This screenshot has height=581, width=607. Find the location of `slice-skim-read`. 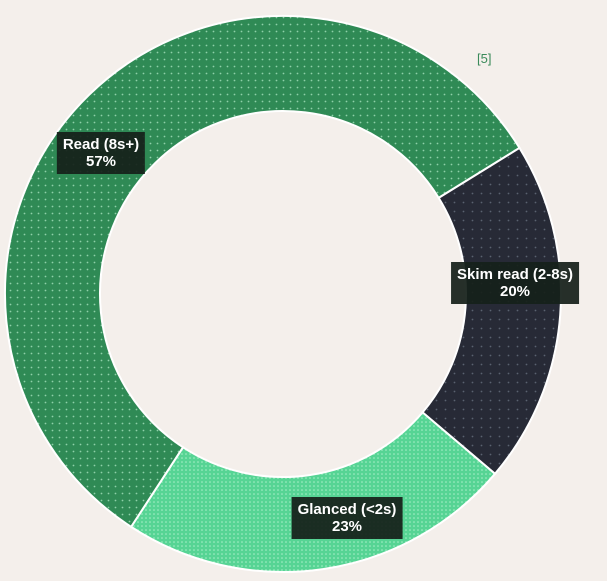

slice-skim-read is located at coordinates (491, 311).